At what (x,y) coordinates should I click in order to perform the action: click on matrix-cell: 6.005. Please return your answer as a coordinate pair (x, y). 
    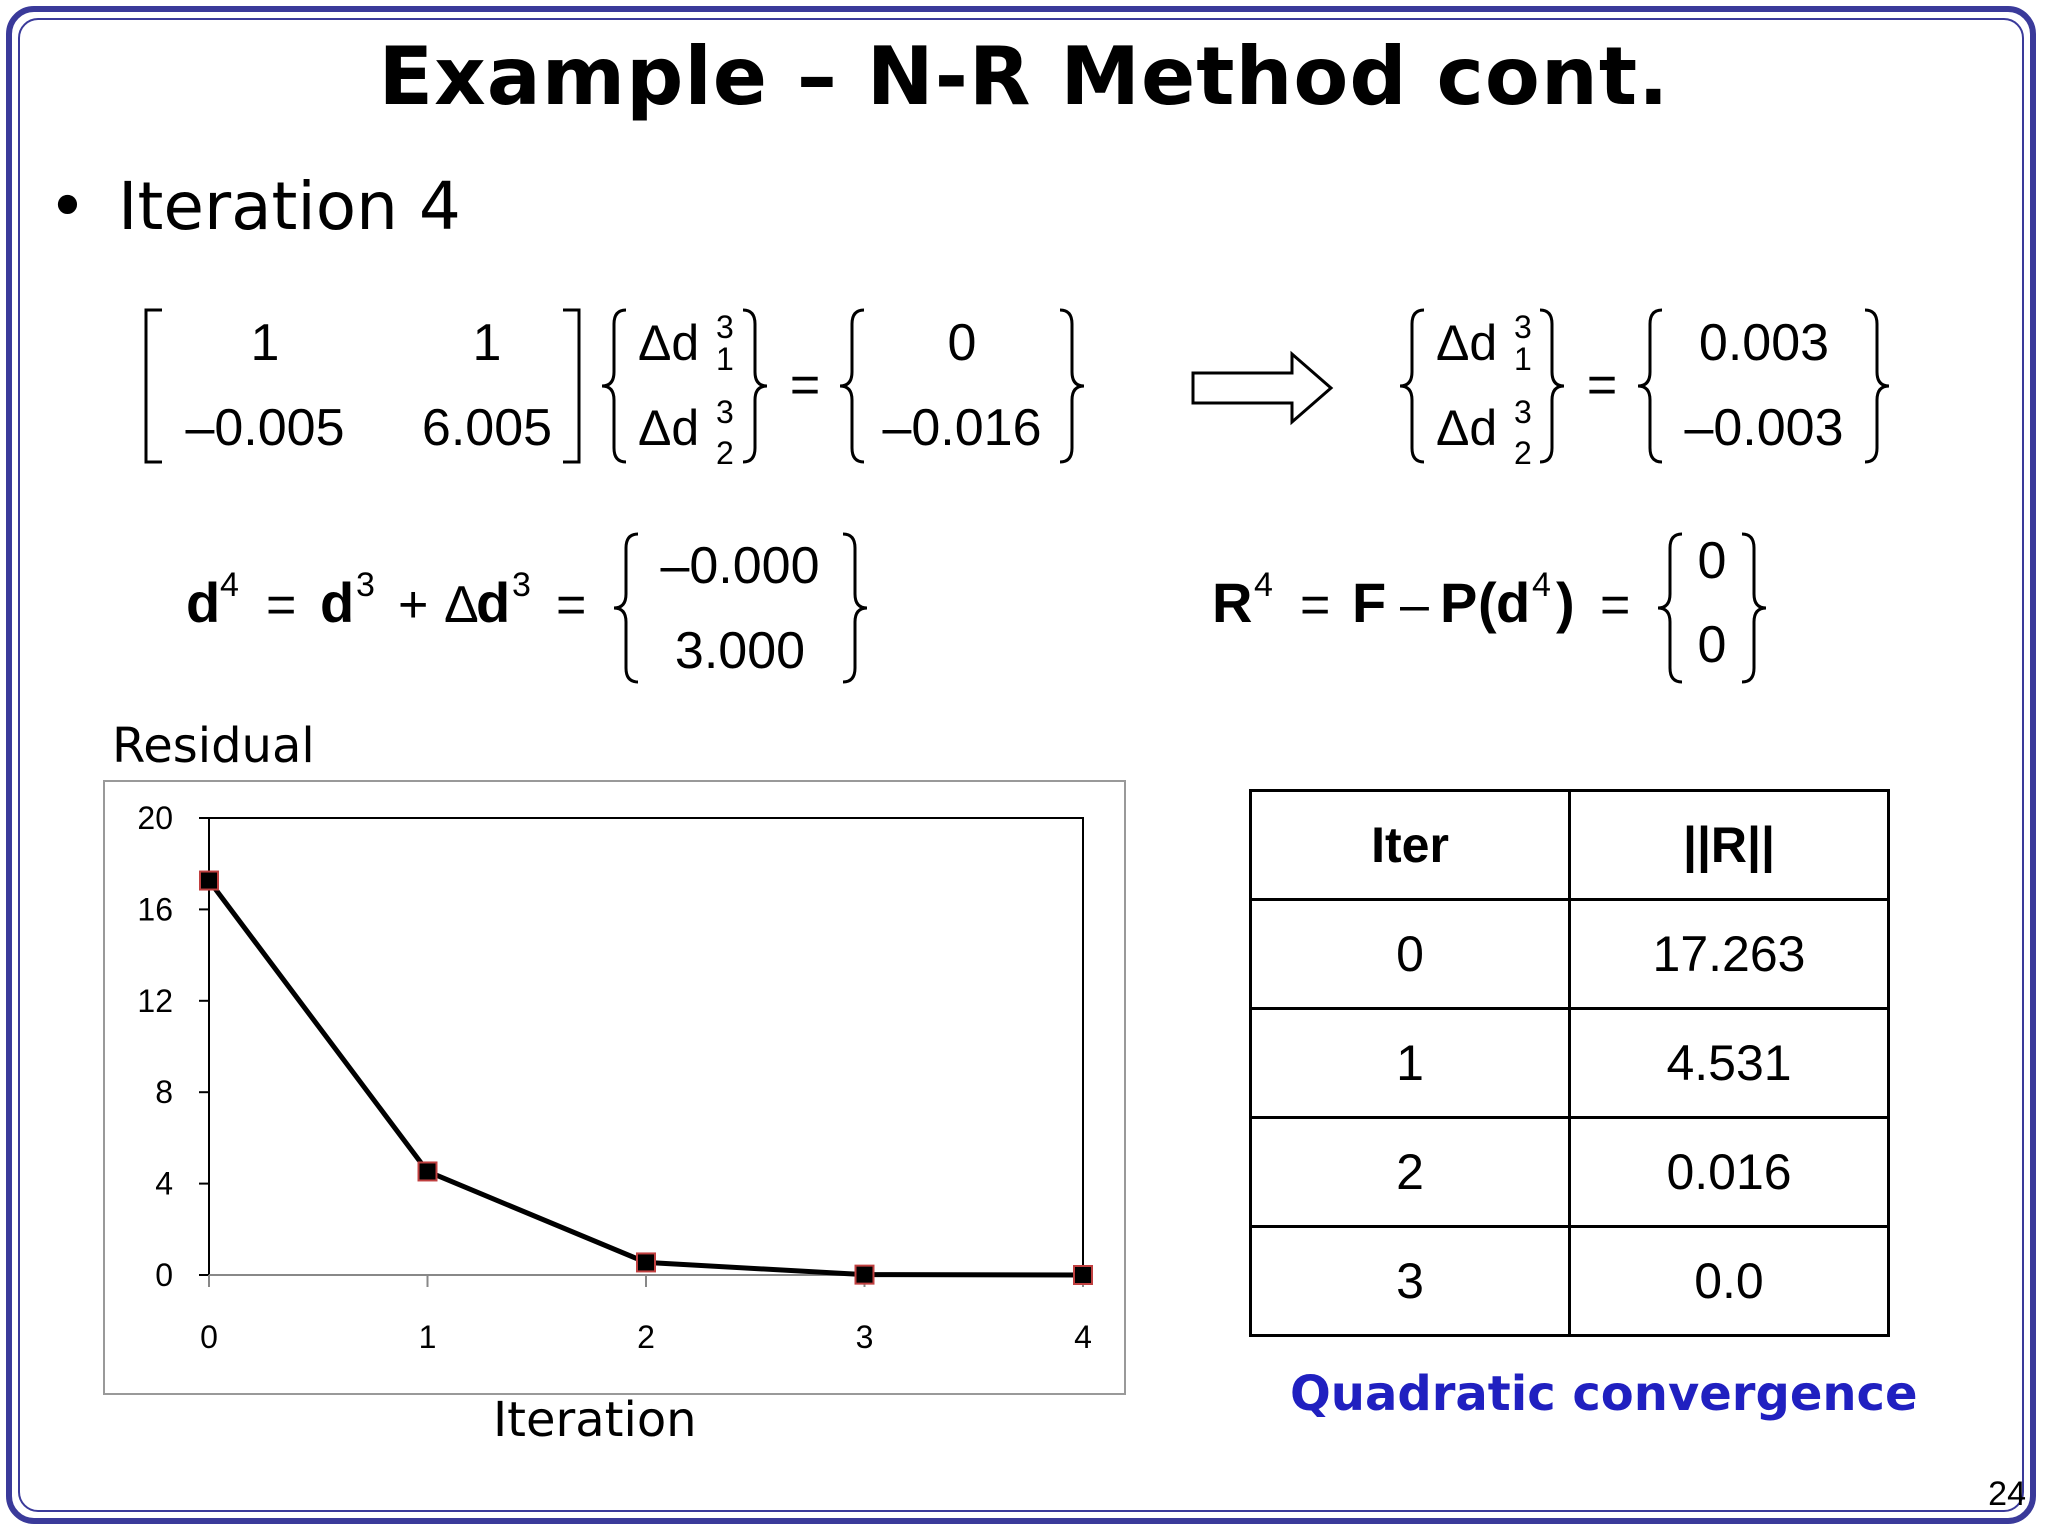
    Looking at the image, I should click on (487, 428).